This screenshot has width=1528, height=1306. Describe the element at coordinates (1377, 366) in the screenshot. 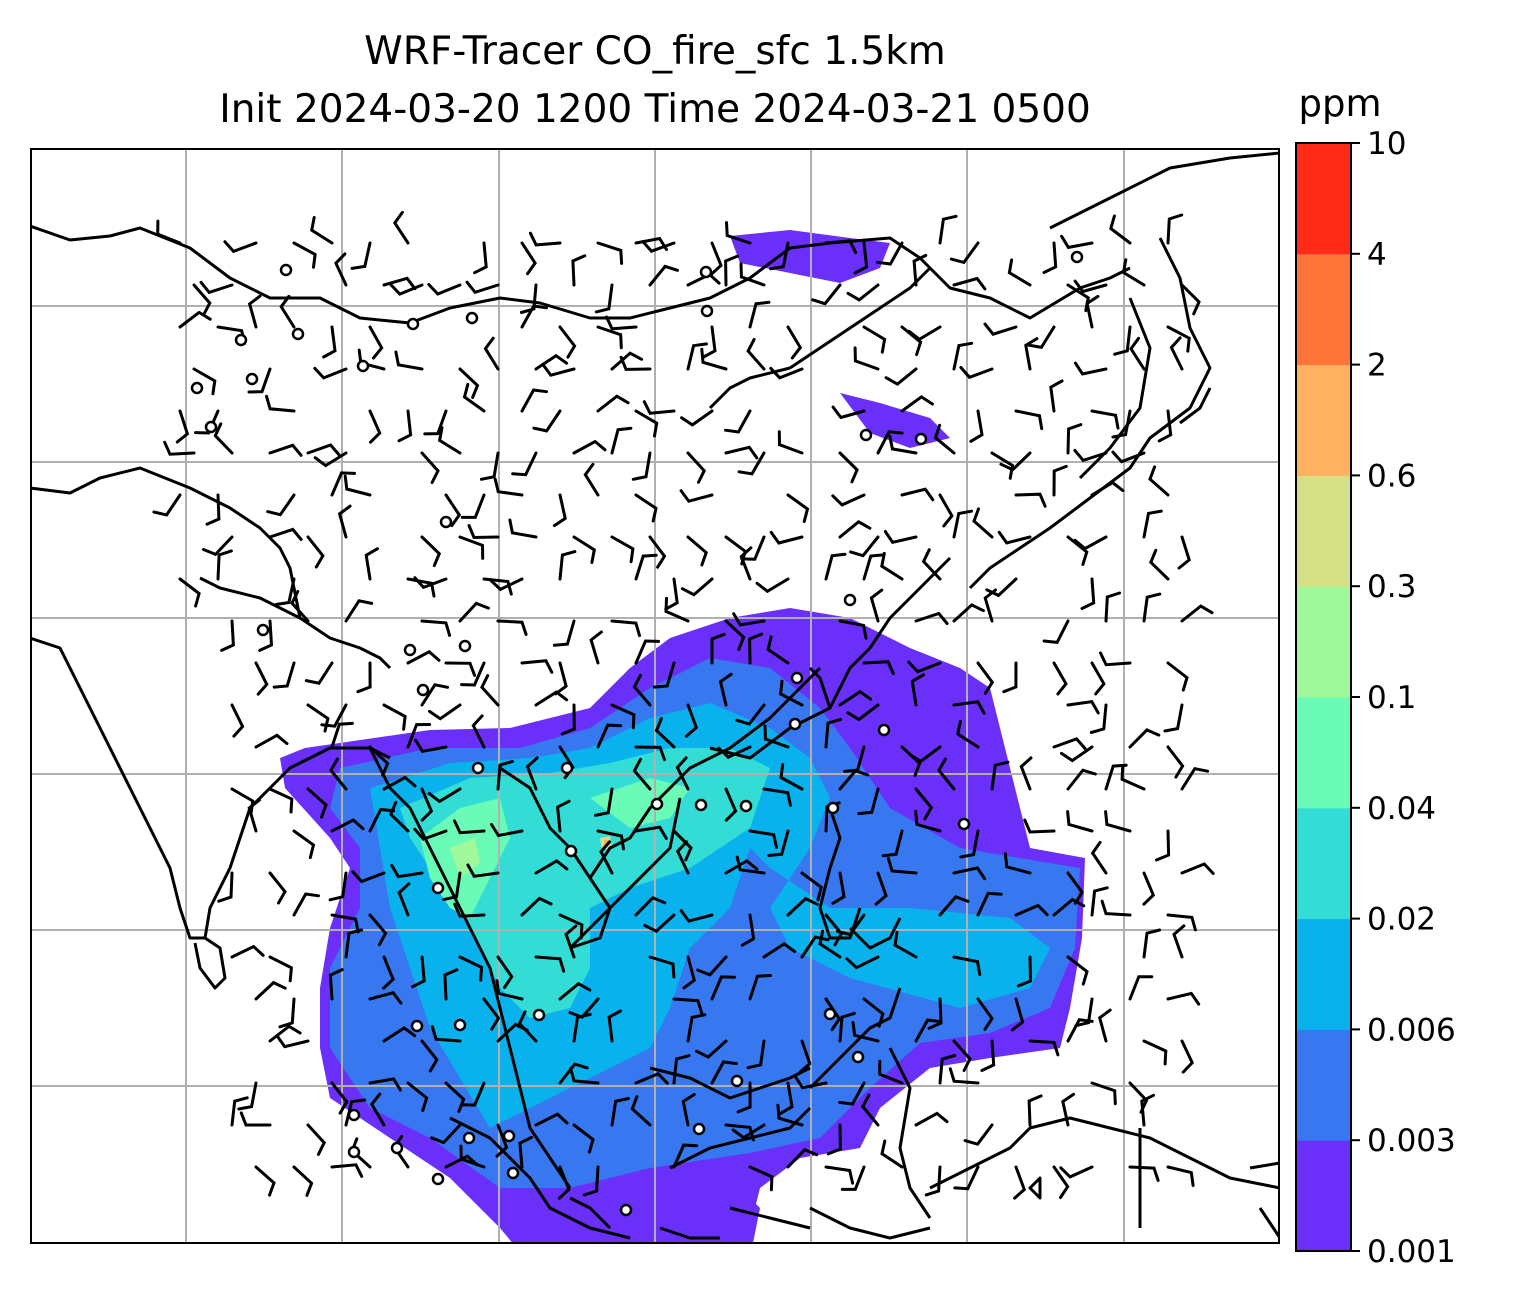

I see `colorbar-tick-label: 2` at that location.